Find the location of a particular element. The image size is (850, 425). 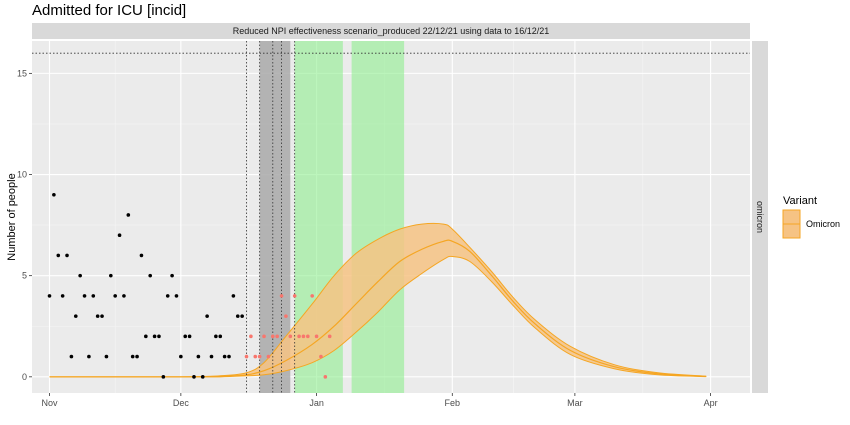

observed-points is located at coordinates (189, 285).